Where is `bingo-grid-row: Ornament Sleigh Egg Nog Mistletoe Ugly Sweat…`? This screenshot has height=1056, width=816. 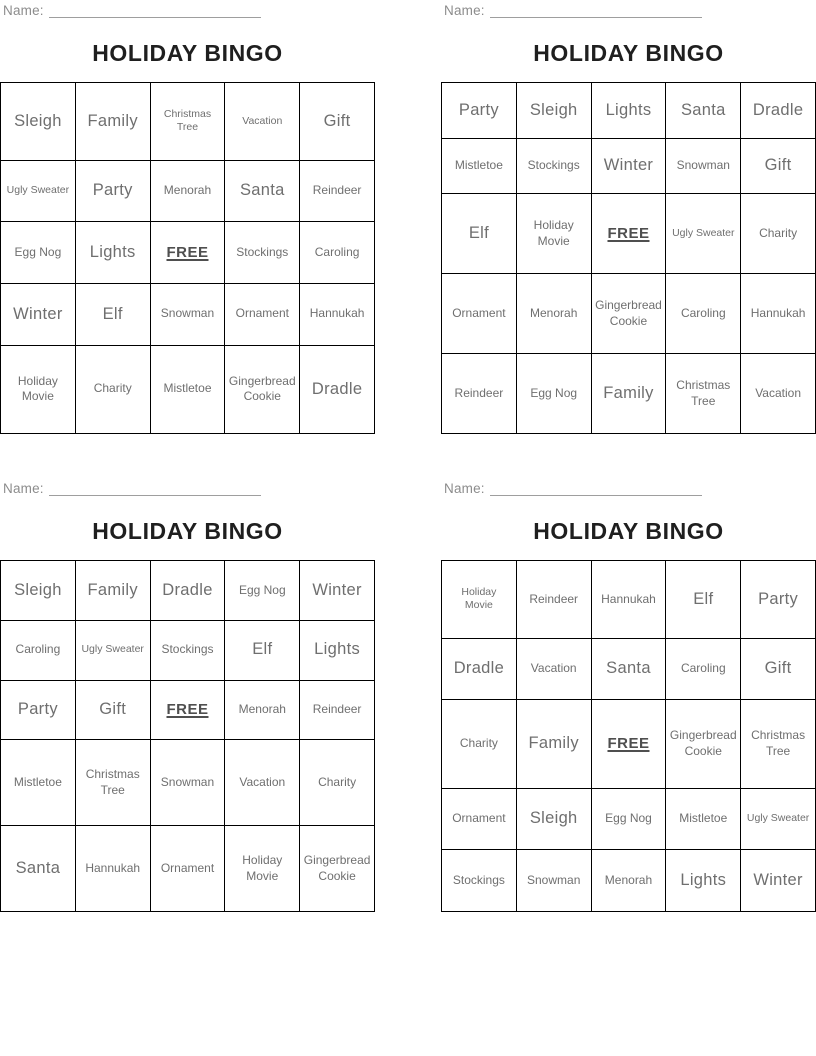 bingo-grid-row: Ornament Sleigh Egg Nog Mistletoe Ugly Sweat… is located at coordinates (628, 819).